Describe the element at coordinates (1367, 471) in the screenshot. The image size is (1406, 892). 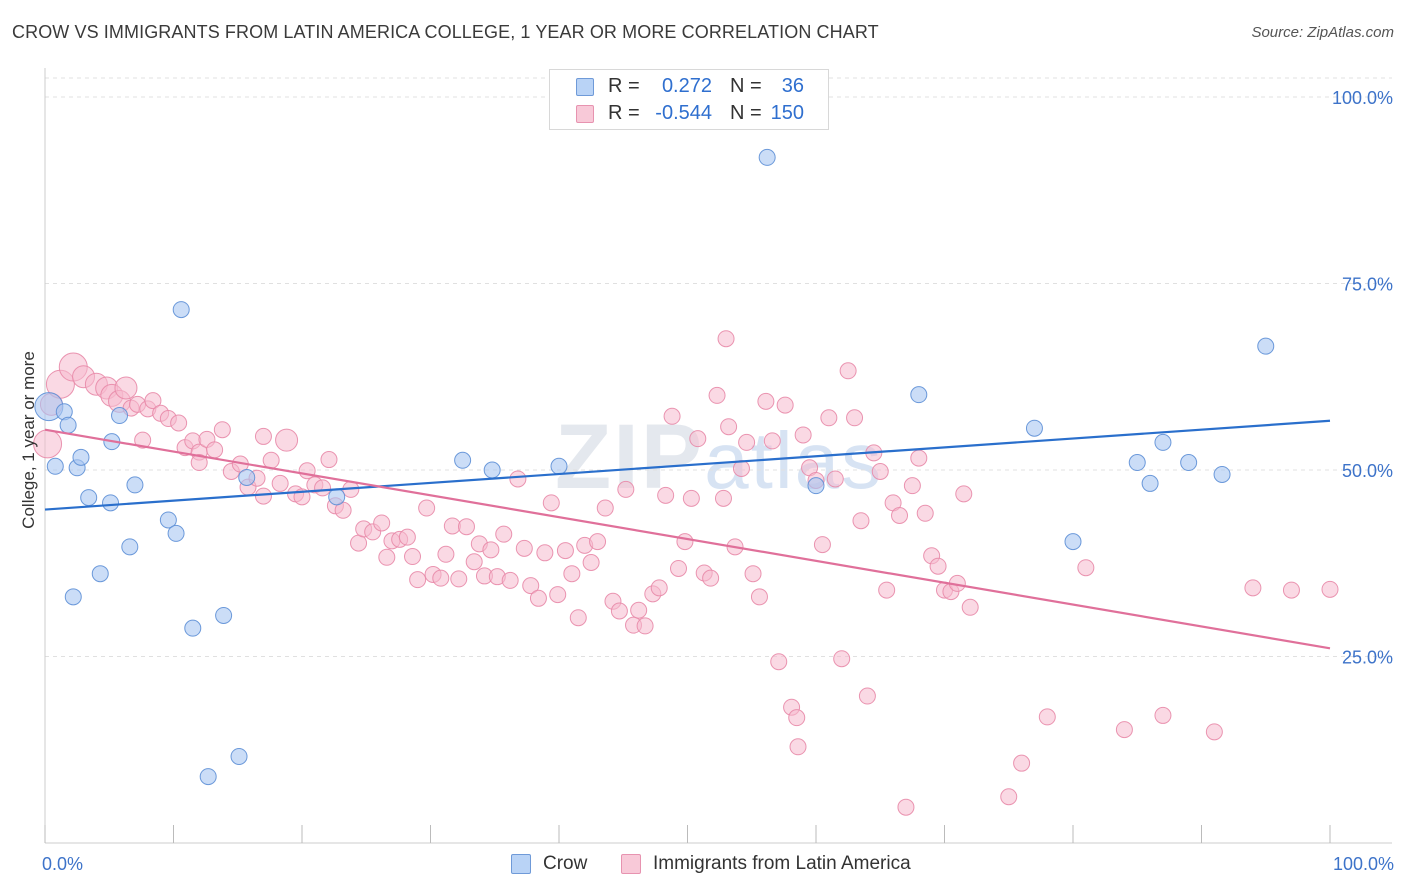
I see `y-tick-label: 50.0%` at that location.